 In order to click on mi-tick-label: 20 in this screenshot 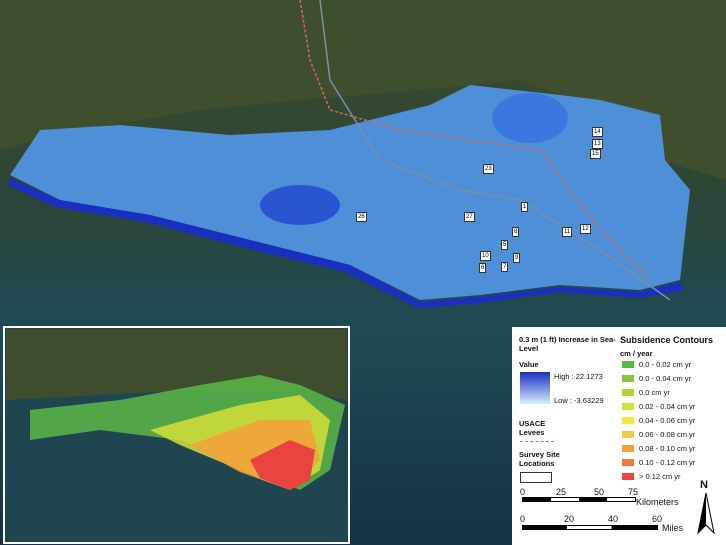, I will do `click(569, 519)`.